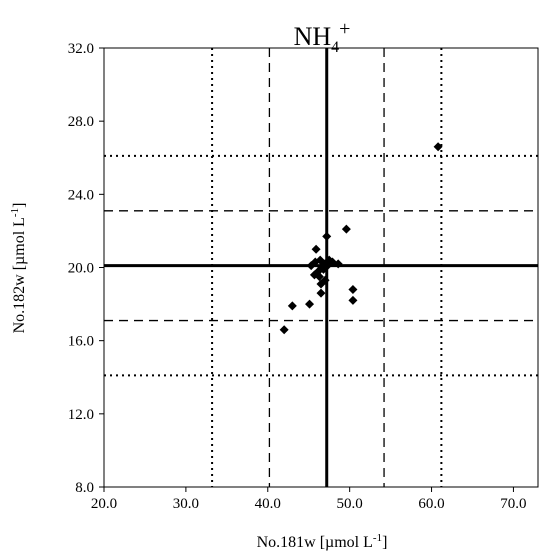  What do you see at coordinates (344, 29) in the screenshot?
I see `title-superscript: +` at bounding box center [344, 29].